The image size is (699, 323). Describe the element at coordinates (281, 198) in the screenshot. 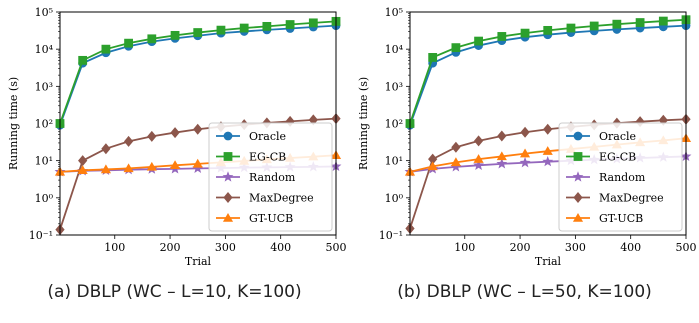

I see `legend-label: MaxDegree` at that location.